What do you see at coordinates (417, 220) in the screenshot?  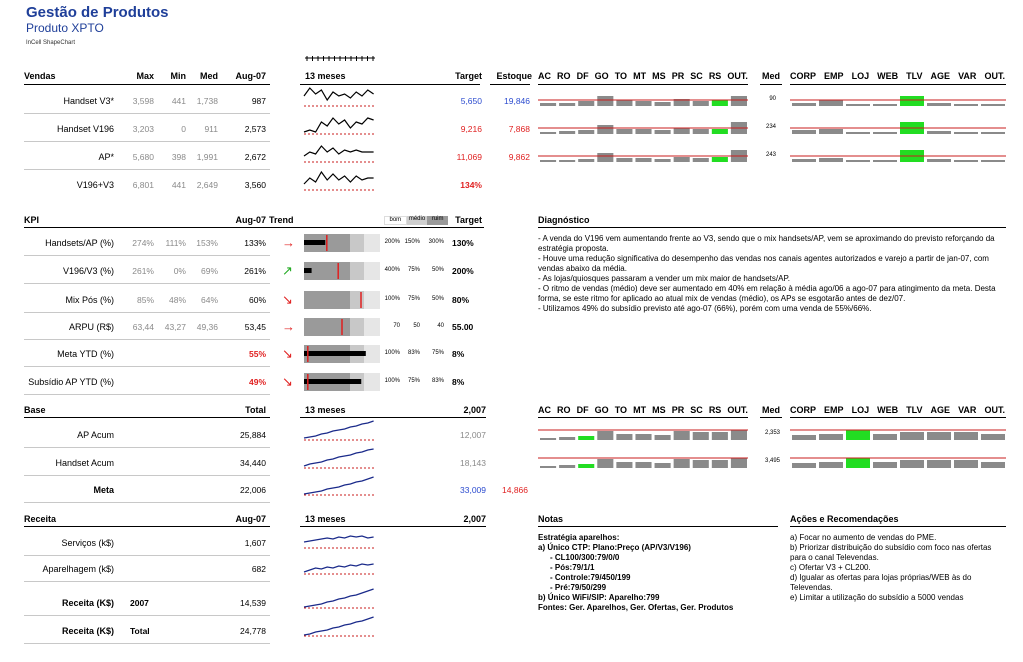 I see `legend-medio: médio` at bounding box center [417, 220].